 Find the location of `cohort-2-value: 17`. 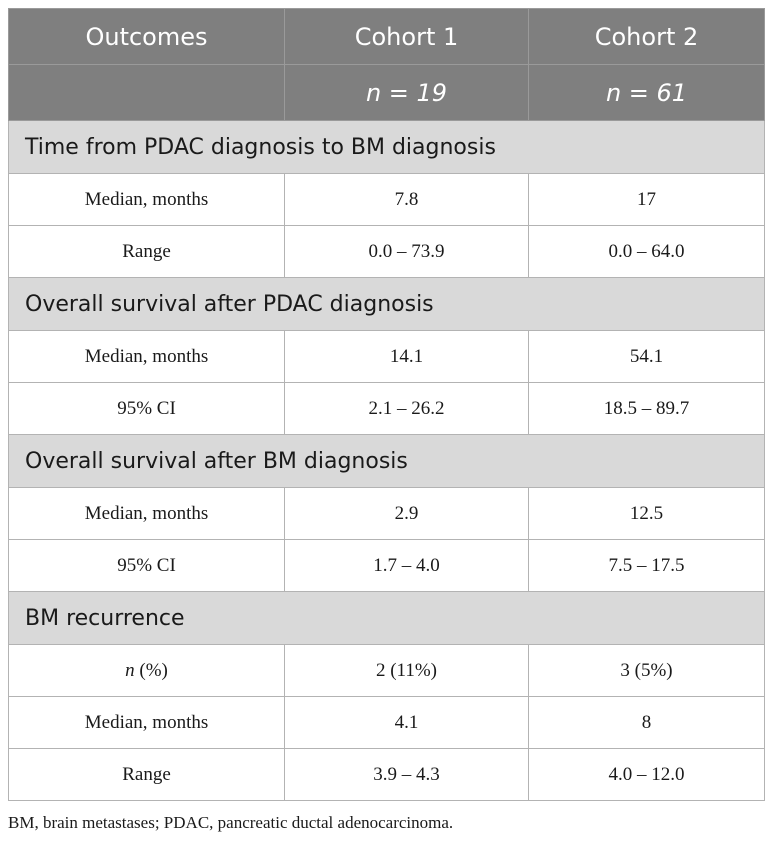

cohort-2-value: 17 is located at coordinates (646, 199).